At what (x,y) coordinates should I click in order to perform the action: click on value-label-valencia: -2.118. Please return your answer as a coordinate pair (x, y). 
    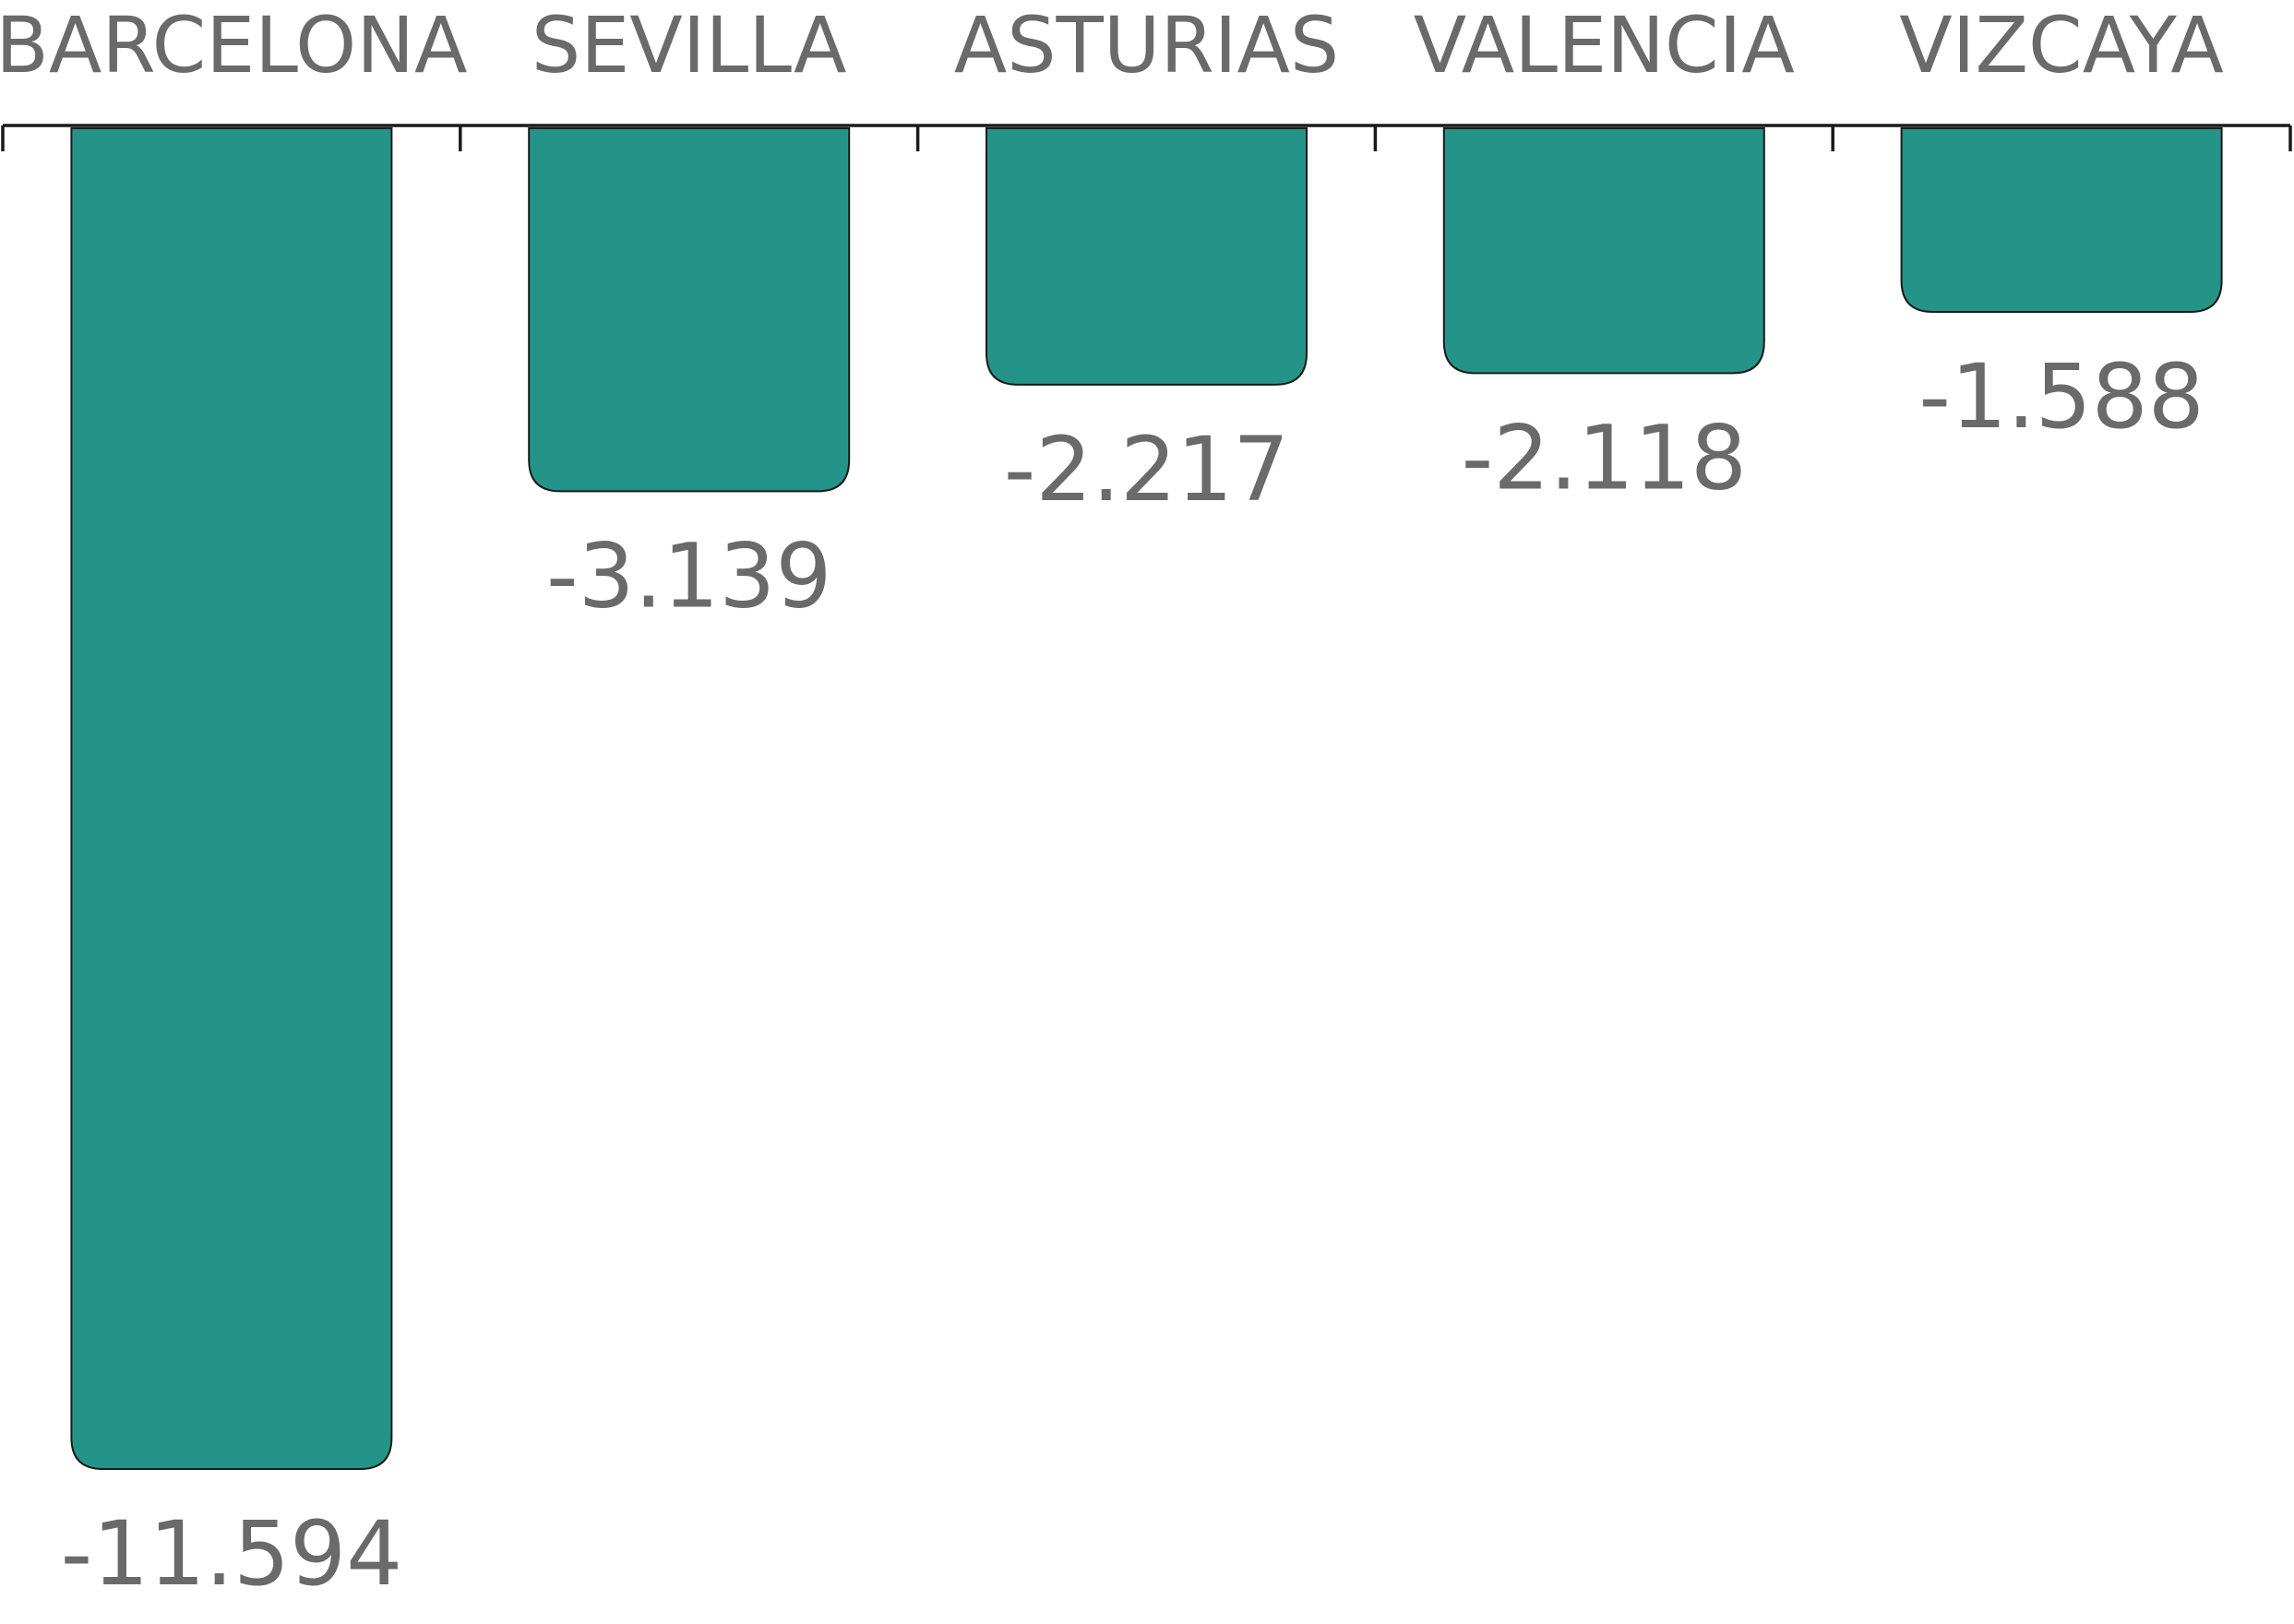
    Looking at the image, I should click on (1604, 457).